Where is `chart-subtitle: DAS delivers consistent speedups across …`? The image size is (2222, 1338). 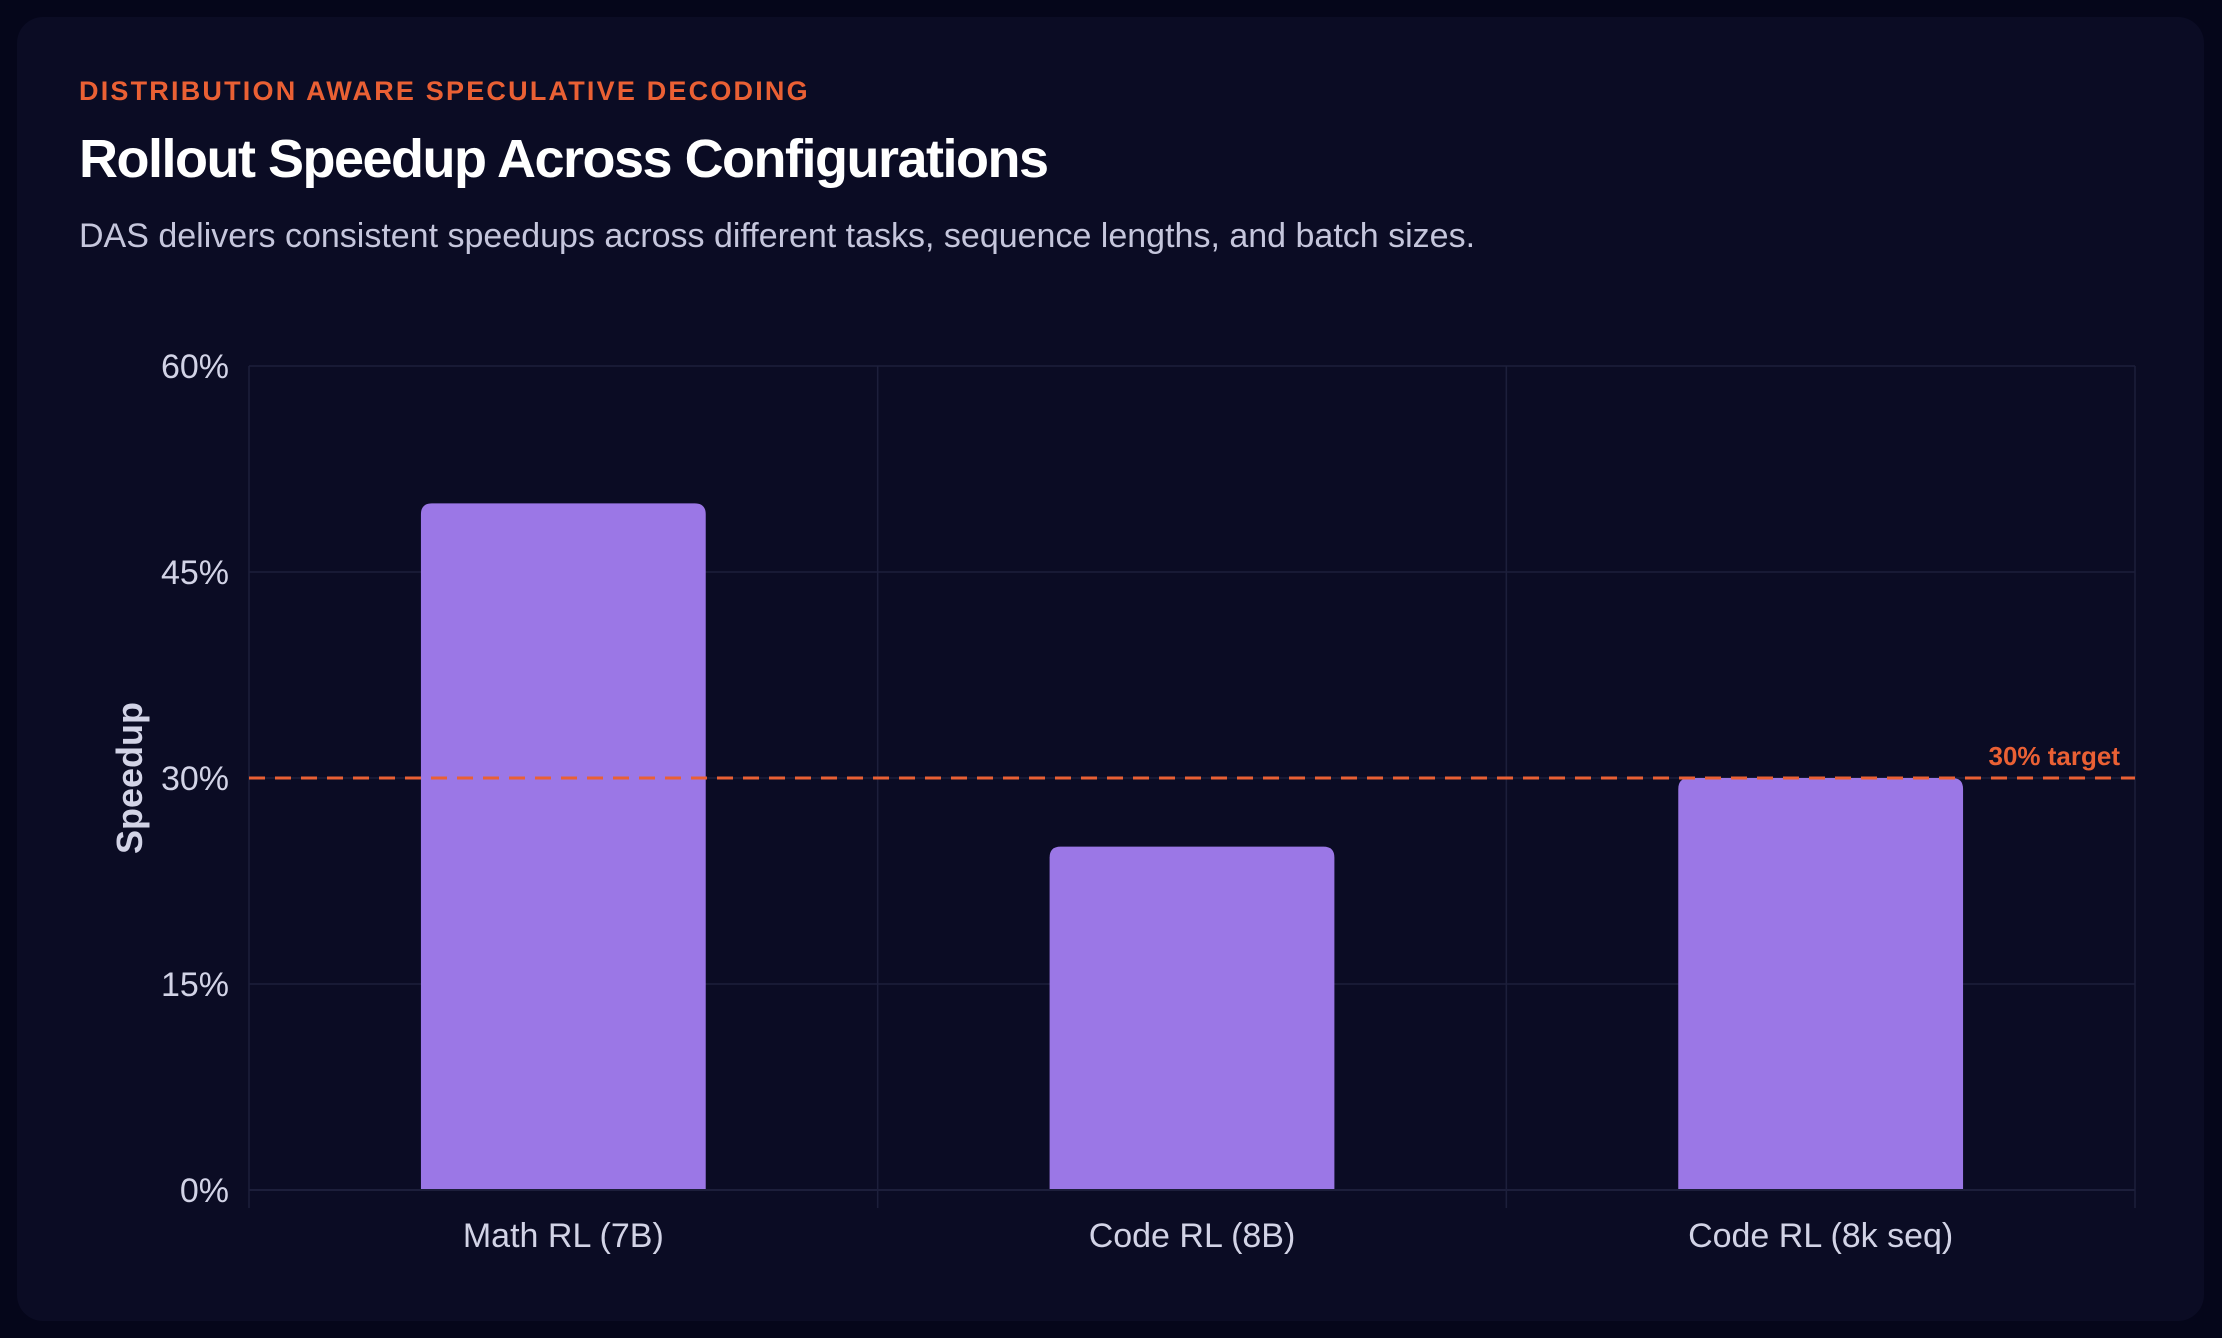 chart-subtitle: DAS delivers consistent speedups across … is located at coordinates (777, 236).